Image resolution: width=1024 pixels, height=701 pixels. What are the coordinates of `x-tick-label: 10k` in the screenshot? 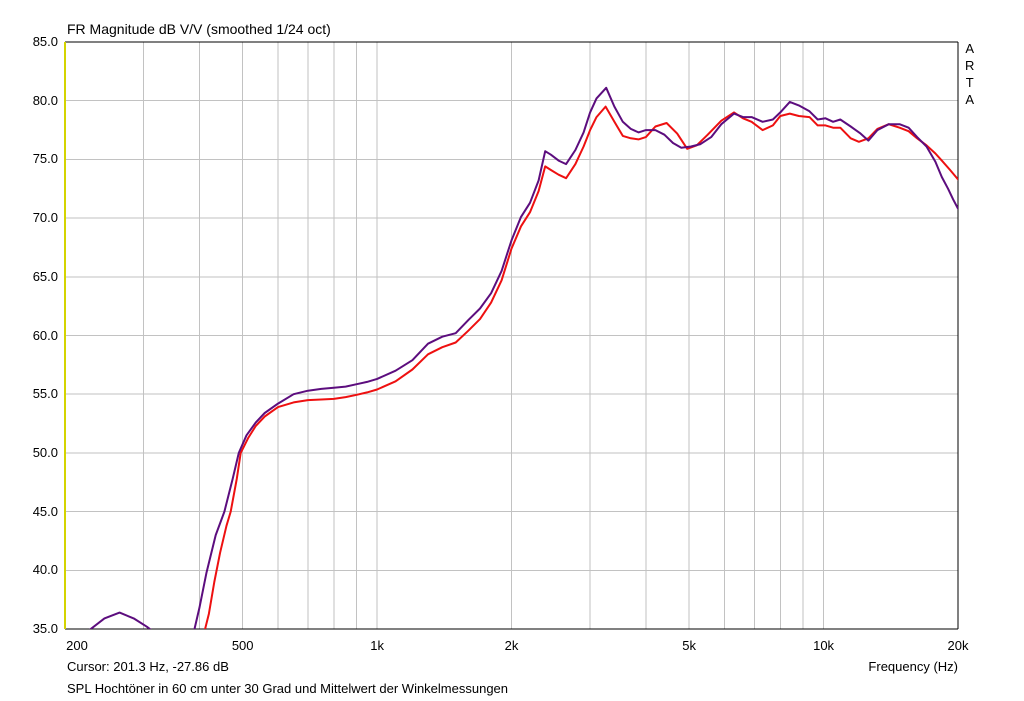 It's located at (824, 645).